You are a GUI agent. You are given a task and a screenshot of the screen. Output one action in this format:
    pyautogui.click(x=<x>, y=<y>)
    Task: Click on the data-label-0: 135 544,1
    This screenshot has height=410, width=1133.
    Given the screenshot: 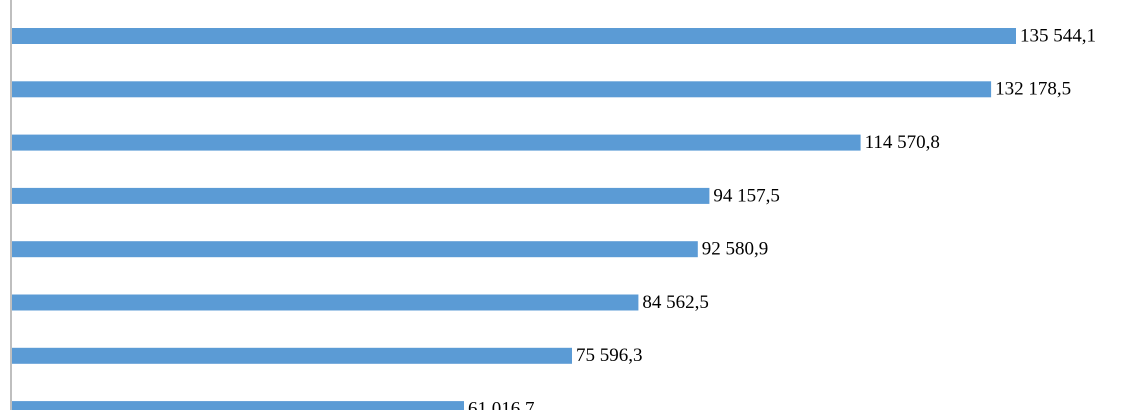 What is the action you would take?
    pyautogui.click(x=1058, y=35)
    